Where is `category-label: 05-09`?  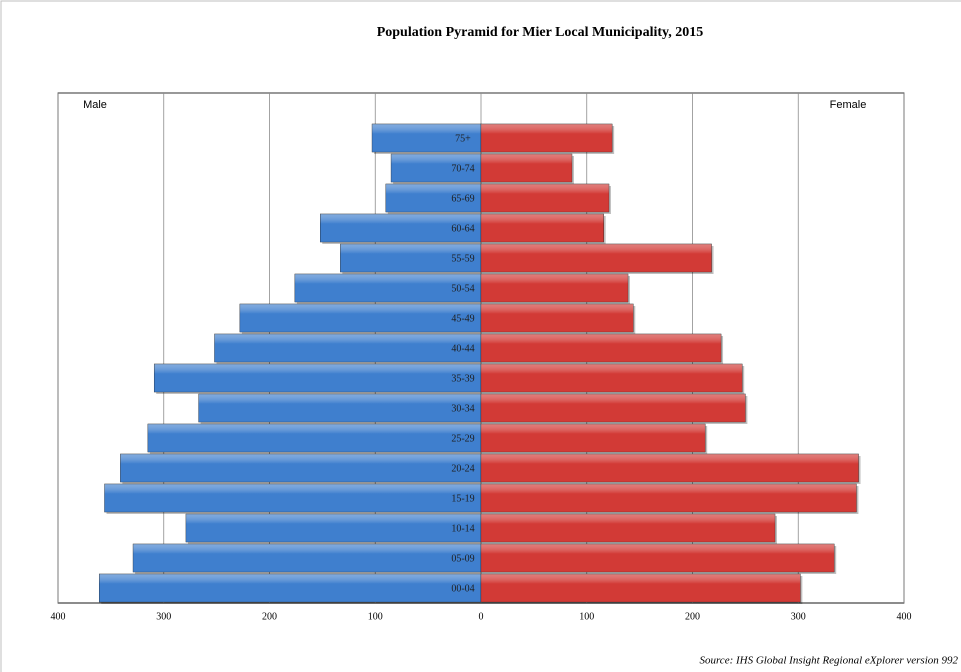
category-label: 05-09 is located at coordinates (462, 558).